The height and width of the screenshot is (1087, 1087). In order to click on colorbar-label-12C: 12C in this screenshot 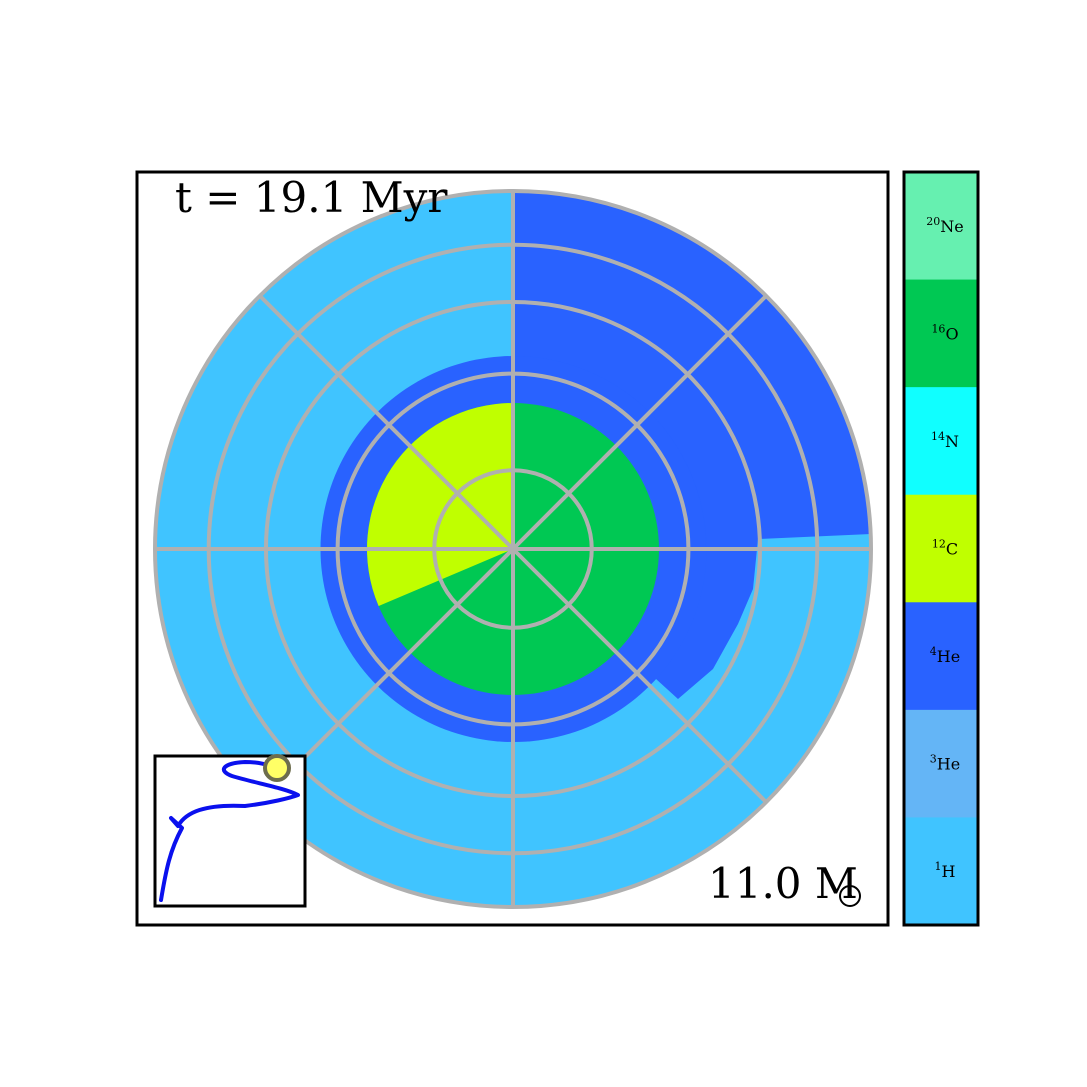, I will do `click(945, 548)`.